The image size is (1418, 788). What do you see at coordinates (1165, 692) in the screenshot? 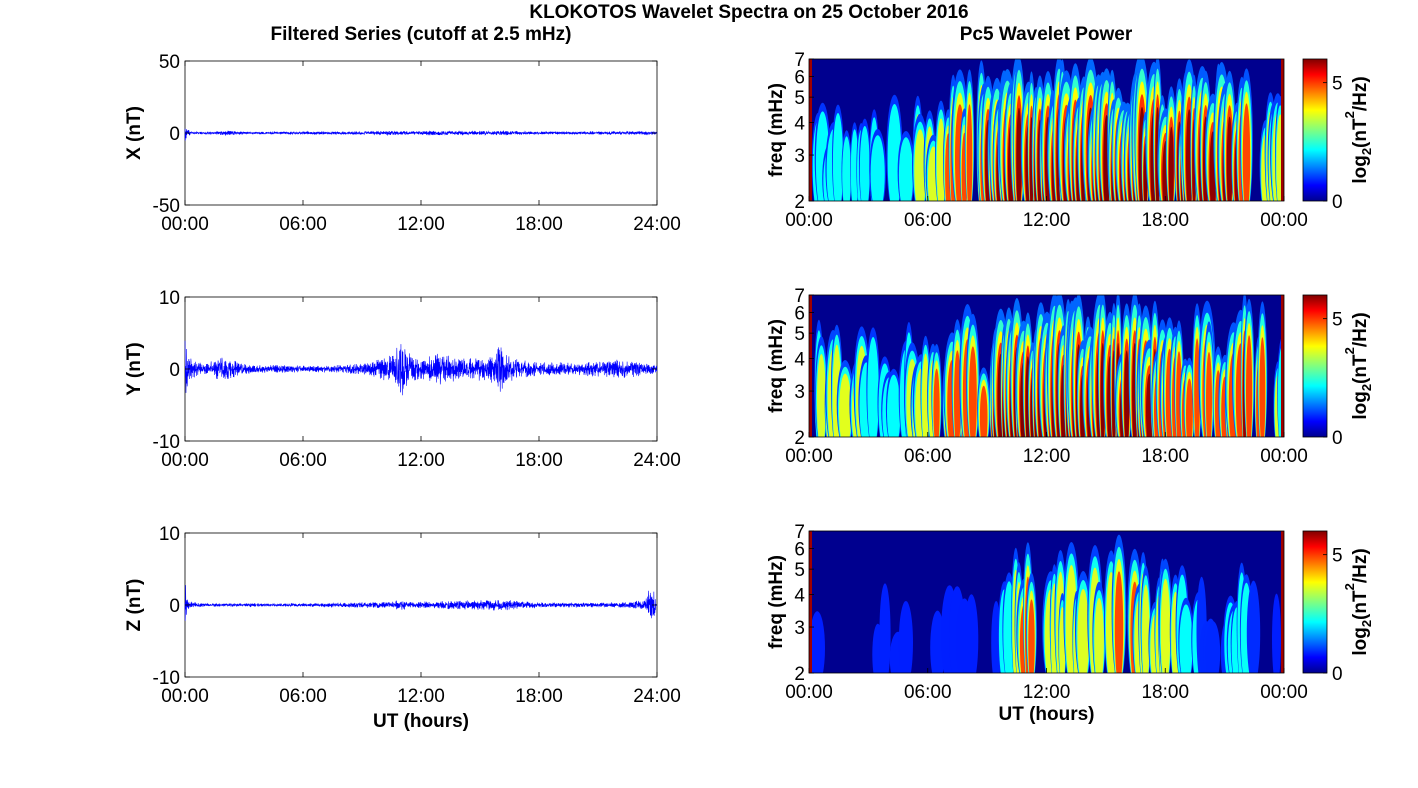
I see `wavelet-z-xtick-label: 18:00` at bounding box center [1165, 692].